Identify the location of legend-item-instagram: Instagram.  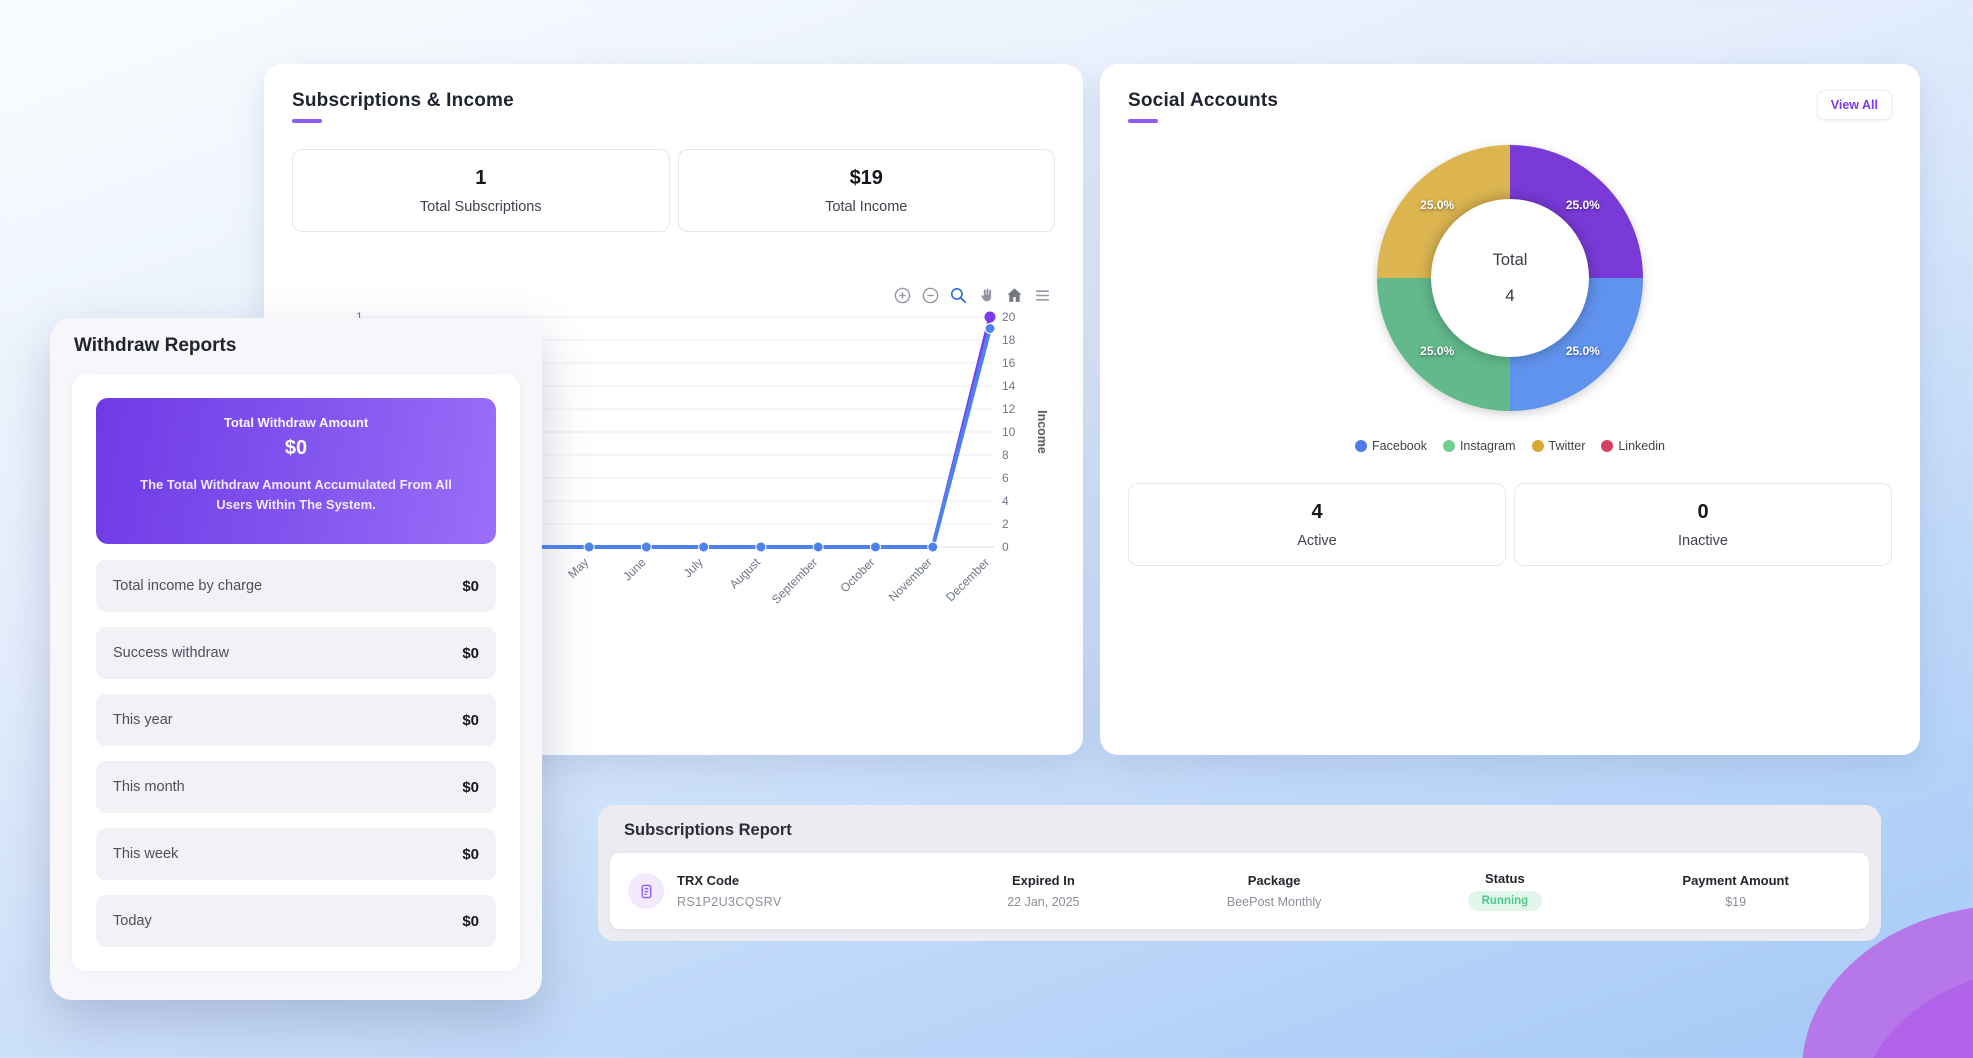
(1479, 446).